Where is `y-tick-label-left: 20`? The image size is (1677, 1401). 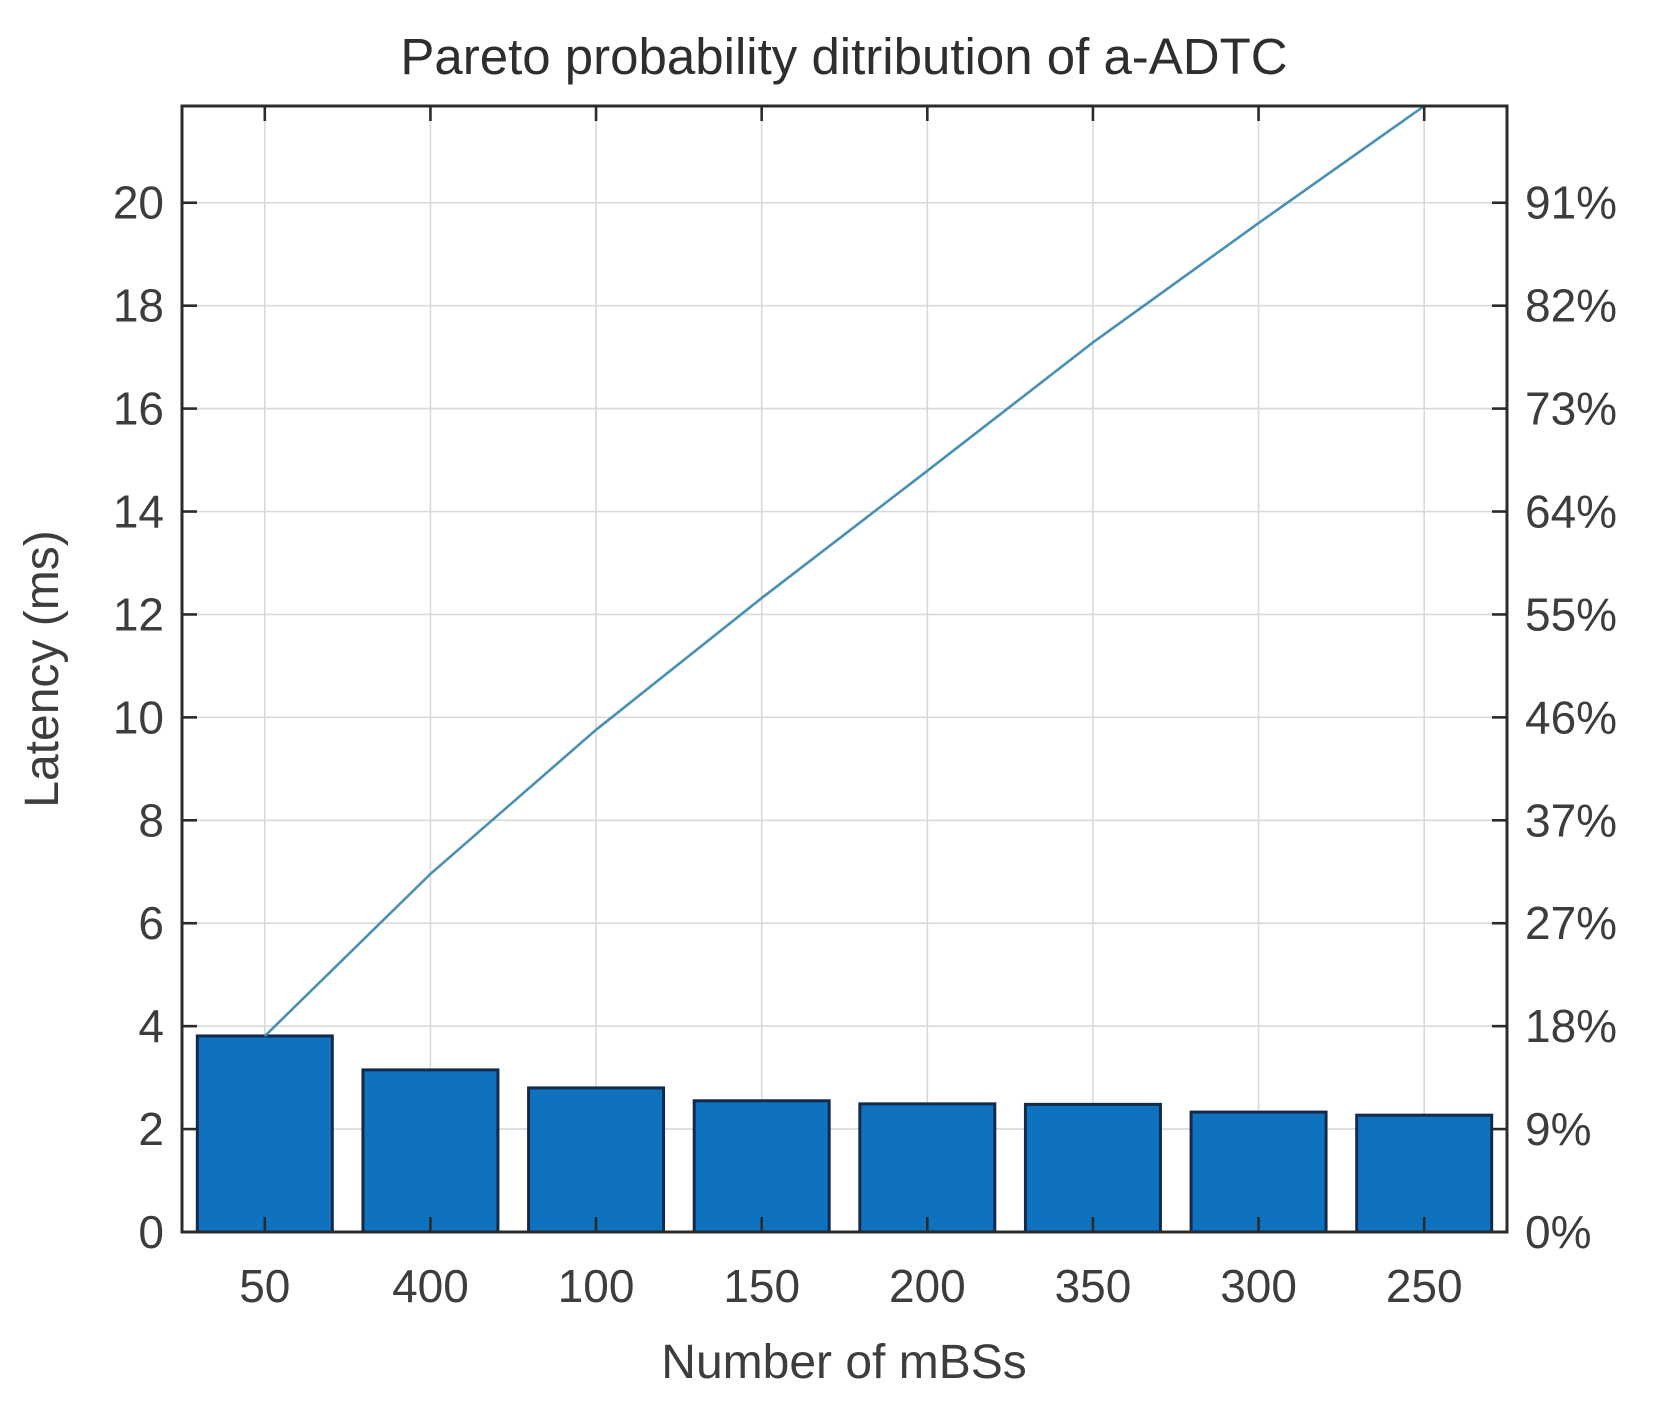
y-tick-label-left: 20 is located at coordinates (138, 203).